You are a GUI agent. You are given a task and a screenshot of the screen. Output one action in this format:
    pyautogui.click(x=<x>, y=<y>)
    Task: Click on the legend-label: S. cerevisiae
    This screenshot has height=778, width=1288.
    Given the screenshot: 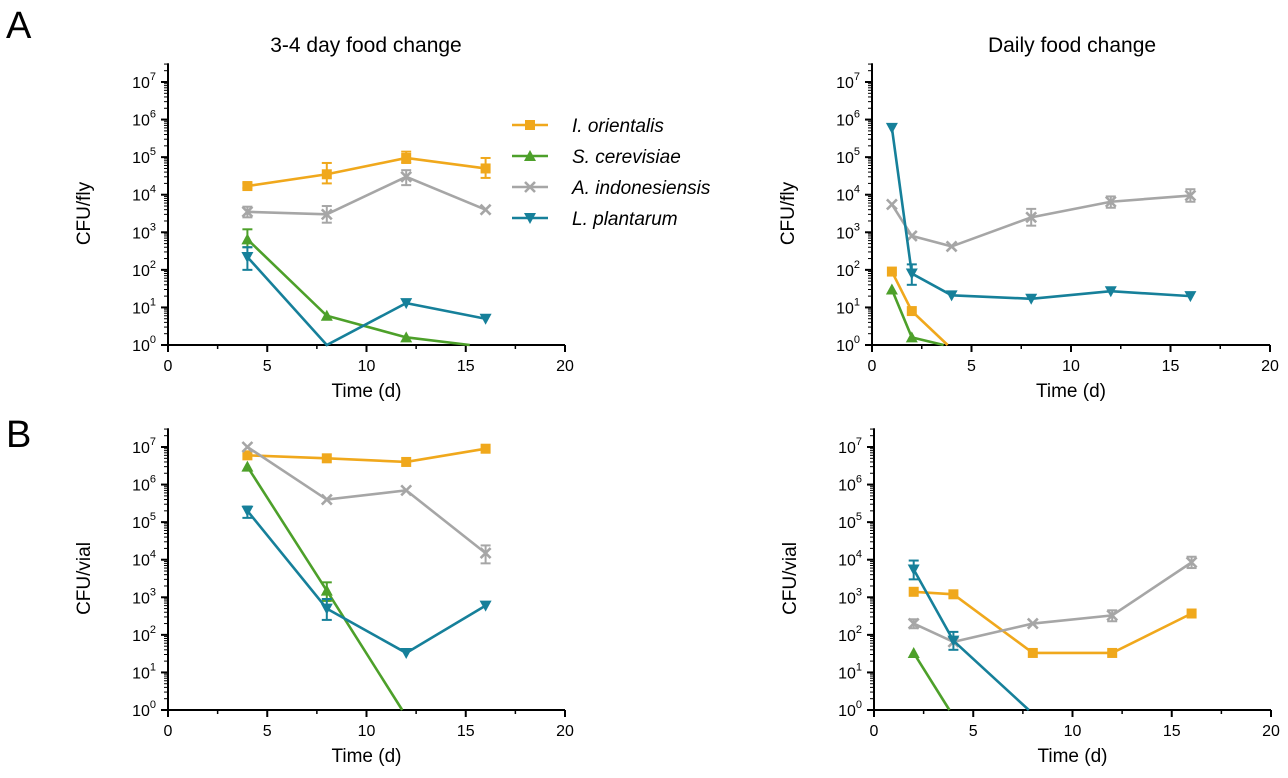 What is the action you would take?
    pyautogui.click(x=626, y=157)
    